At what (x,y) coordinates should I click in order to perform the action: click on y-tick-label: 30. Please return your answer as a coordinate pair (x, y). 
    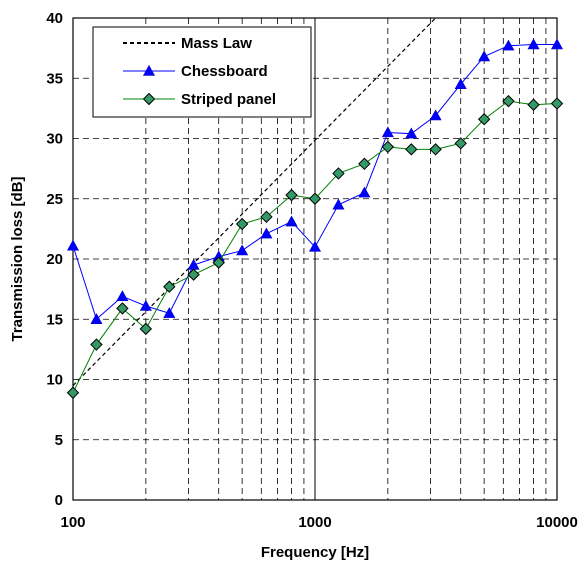
    Looking at the image, I should click on (54, 139).